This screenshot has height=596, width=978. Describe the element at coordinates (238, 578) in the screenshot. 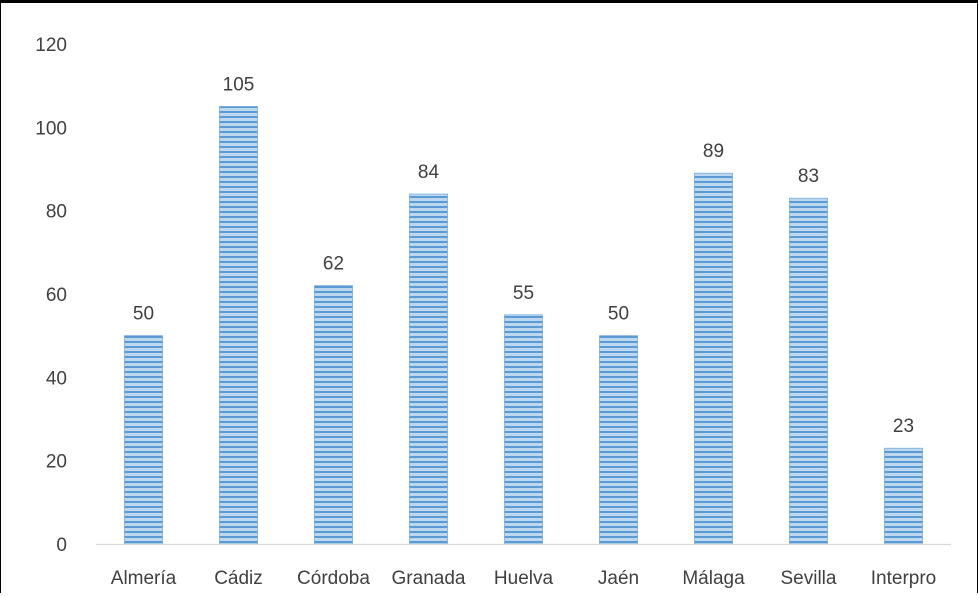

I see `x-tick-label: Cádiz` at that location.